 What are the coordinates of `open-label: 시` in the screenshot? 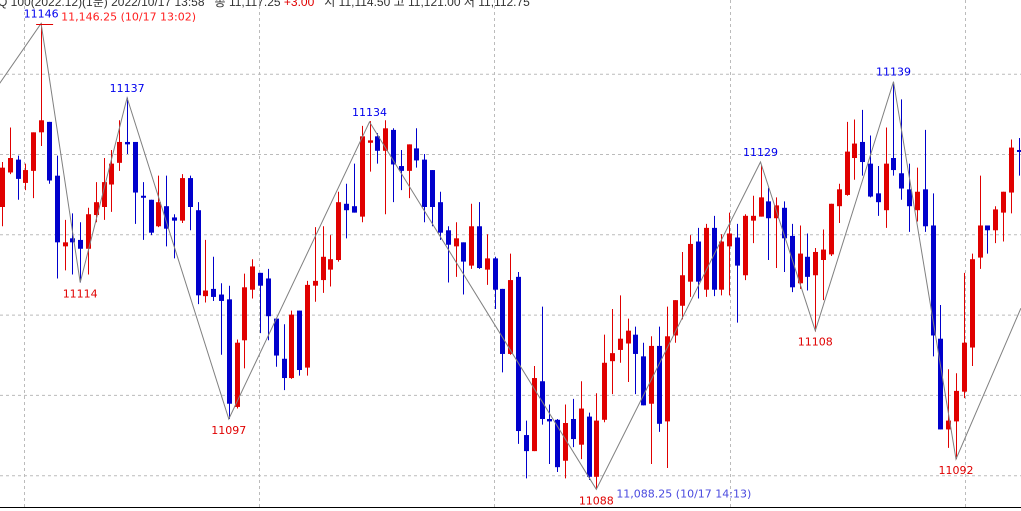 It's located at (330, 4).